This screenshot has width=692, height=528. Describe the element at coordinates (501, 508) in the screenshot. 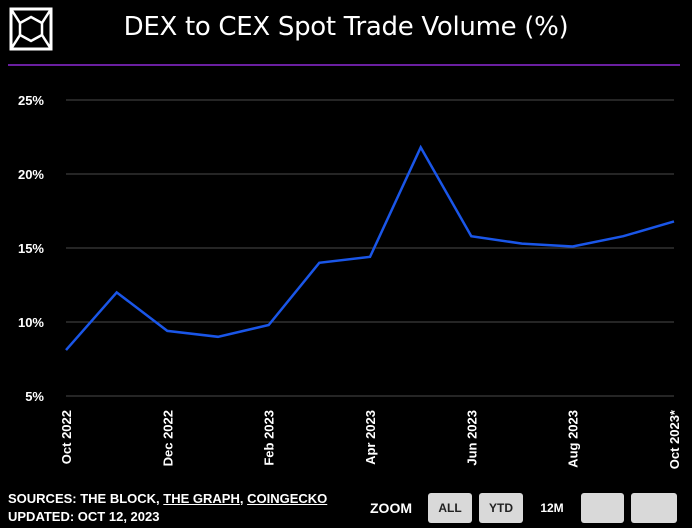

I see `zoom-ytd-button: YTD` at that location.